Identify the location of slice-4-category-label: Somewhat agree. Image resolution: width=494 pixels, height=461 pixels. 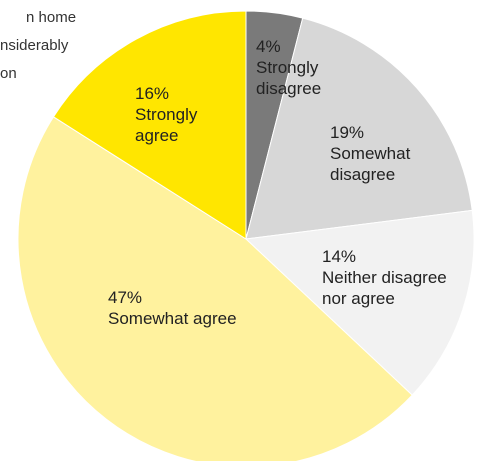
(172, 318).